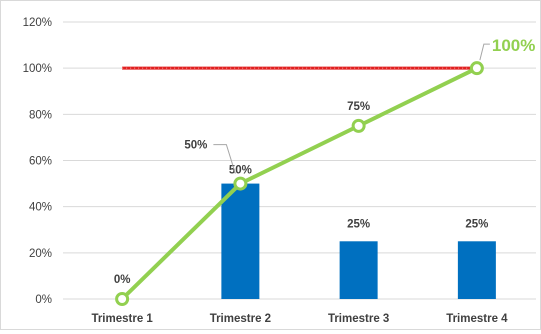  What do you see at coordinates (122, 280) in the screenshot?
I see `line-data-label: 0%` at bounding box center [122, 280].